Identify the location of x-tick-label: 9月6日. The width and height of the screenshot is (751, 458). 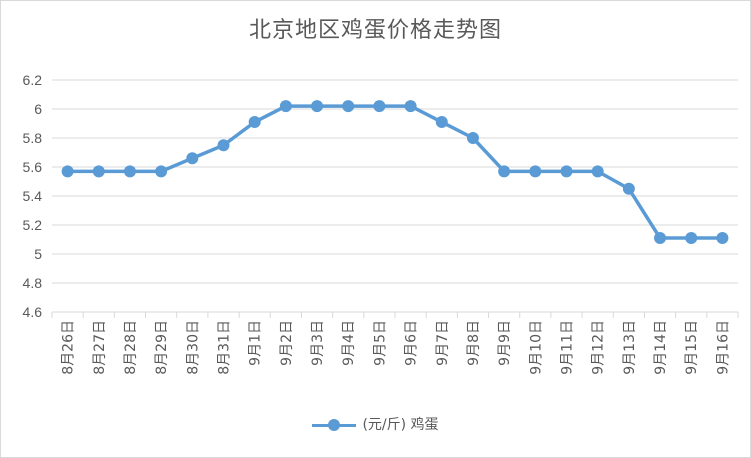
(412, 343).